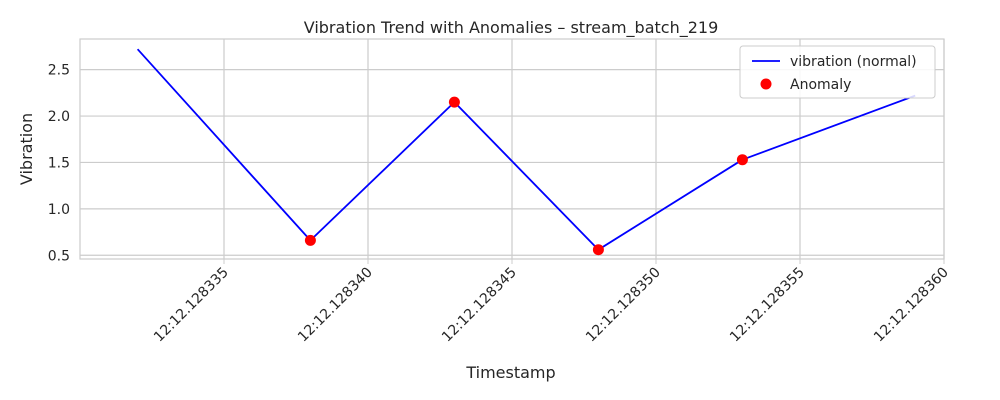  What do you see at coordinates (510, 372) in the screenshot?
I see `x-axis-title: Timestamp` at bounding box center [510, 372].